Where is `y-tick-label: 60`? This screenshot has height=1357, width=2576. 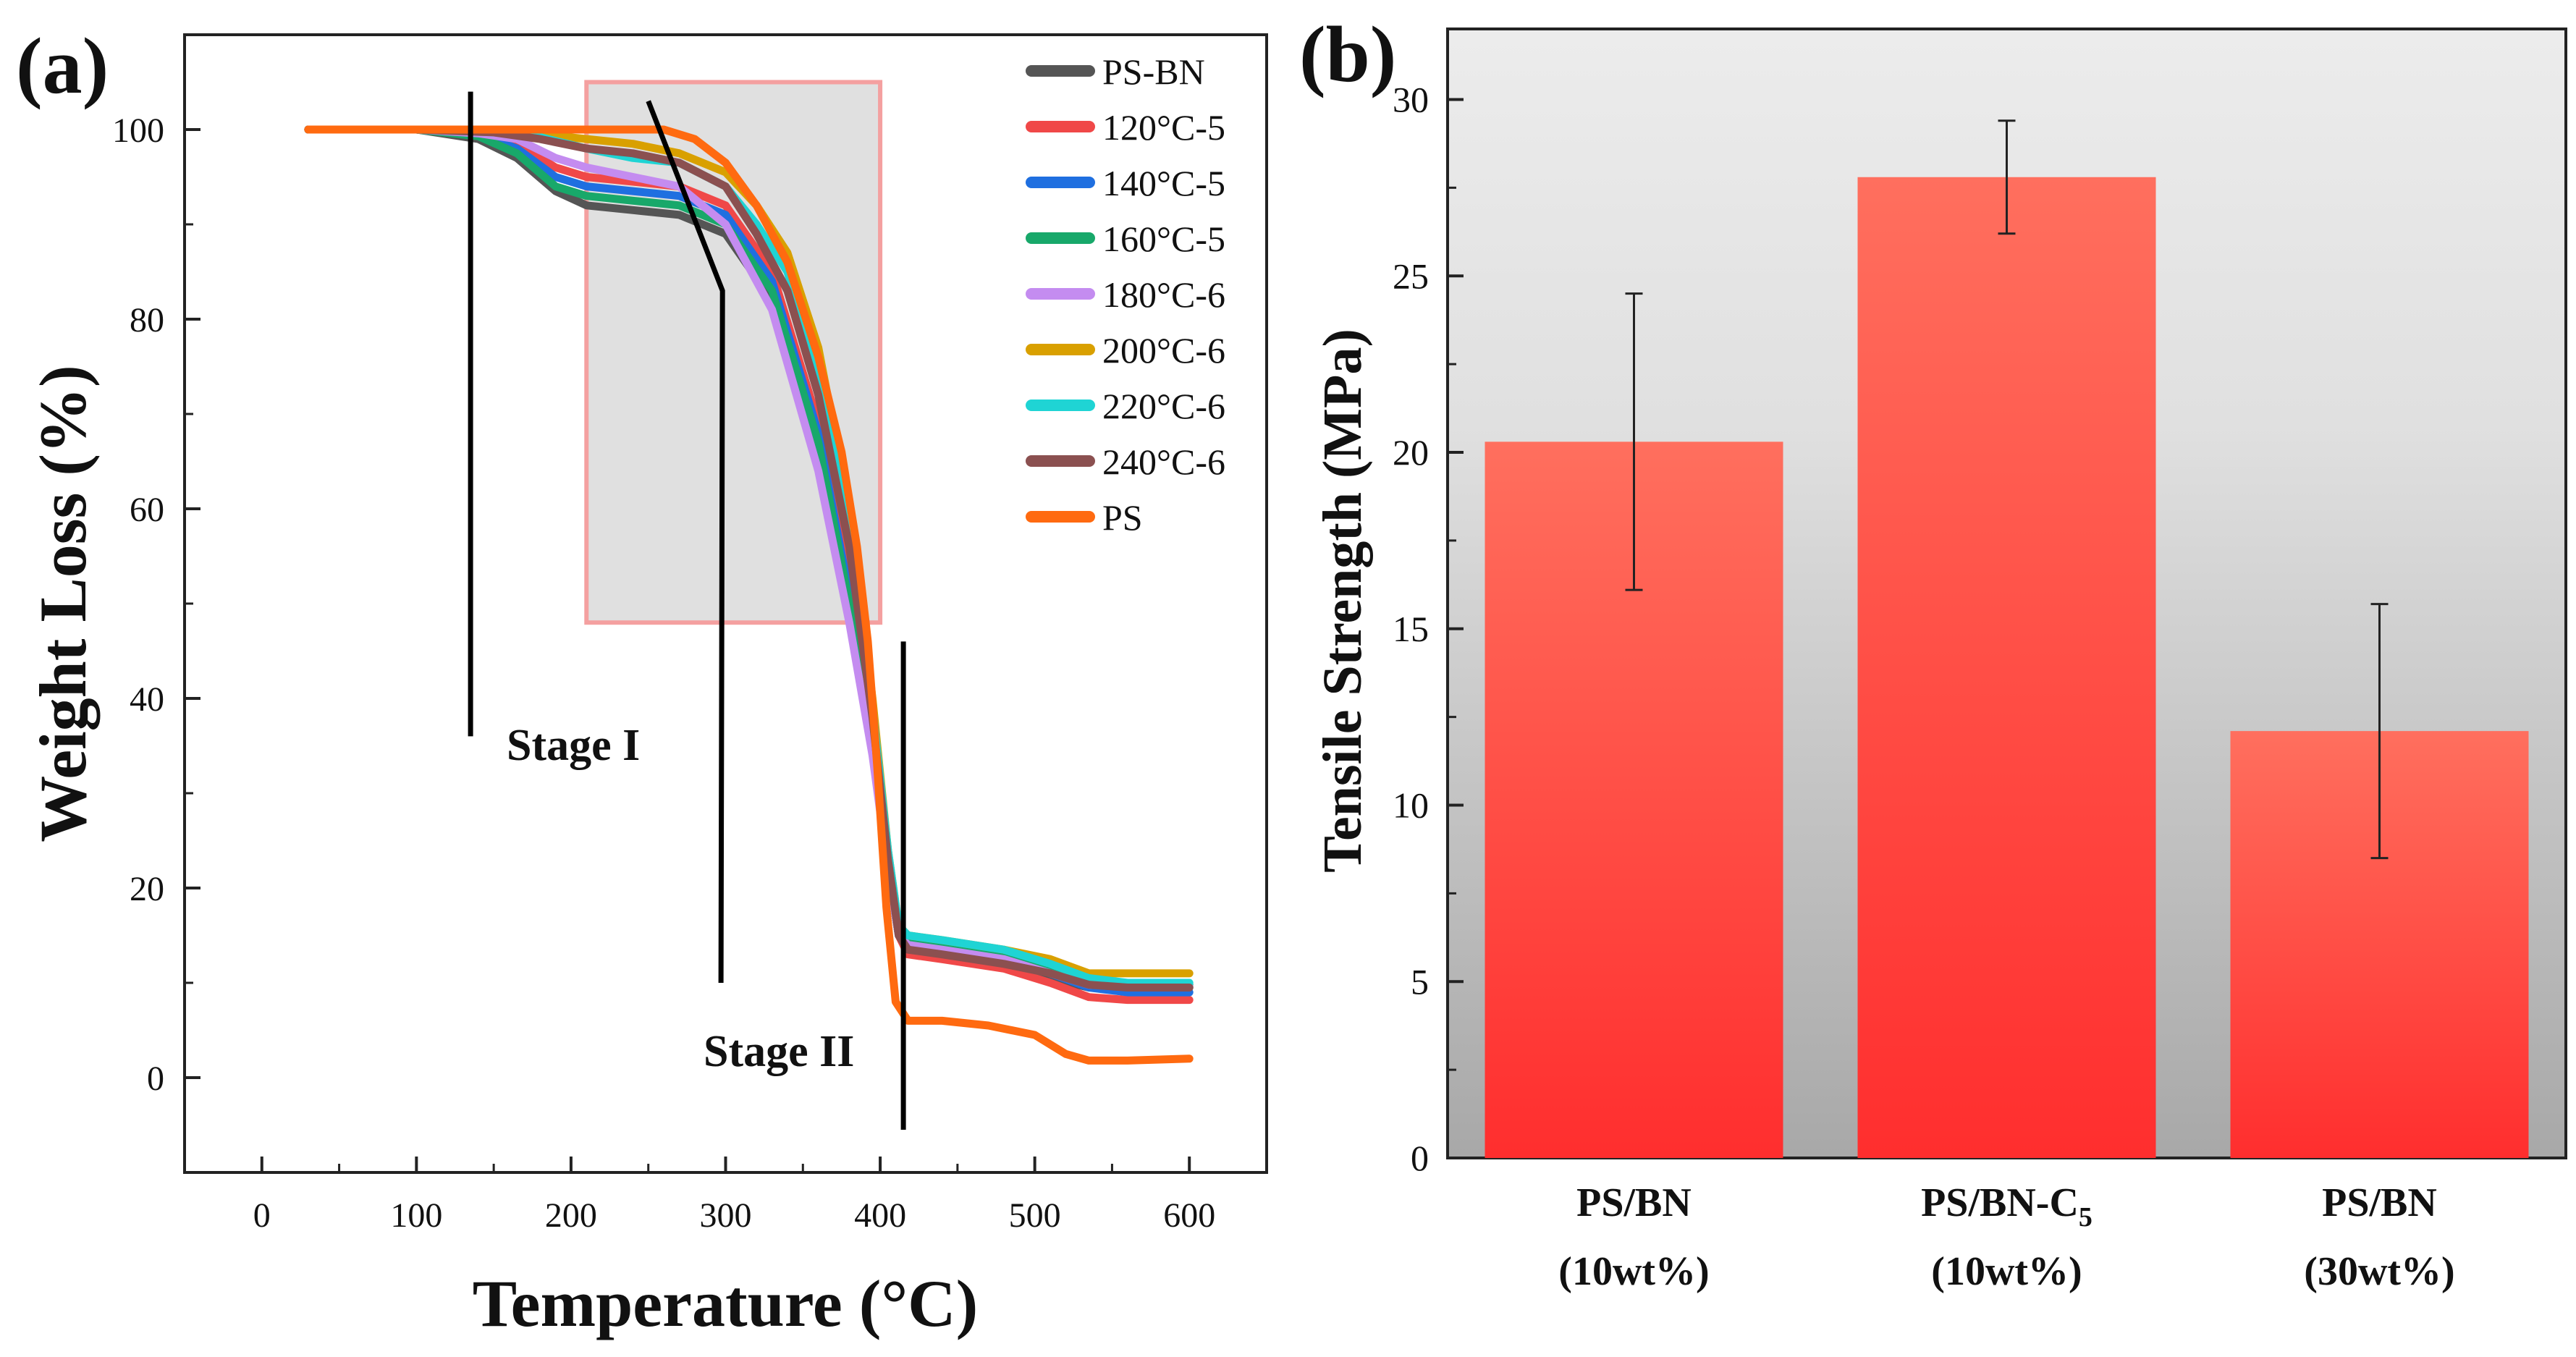 y-tick-label: 60 is located at coordinates (147, 510).